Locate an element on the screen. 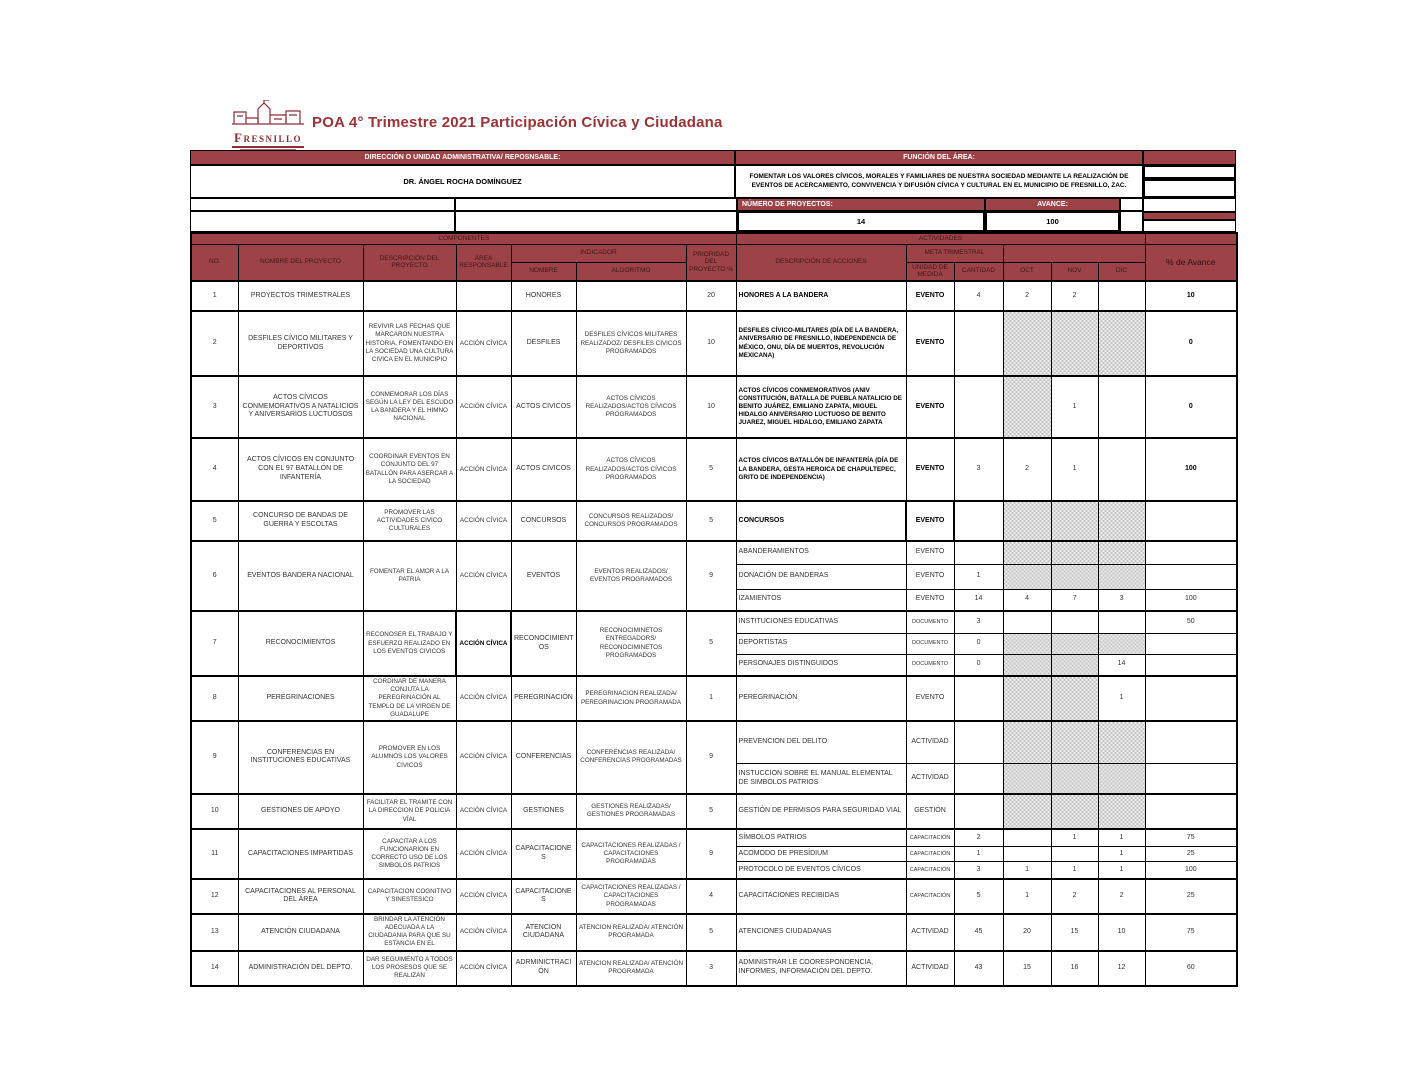 The image size is (1408, 1088). cell-unidad: DOCUMENTO is located at coordinates (930, 665).